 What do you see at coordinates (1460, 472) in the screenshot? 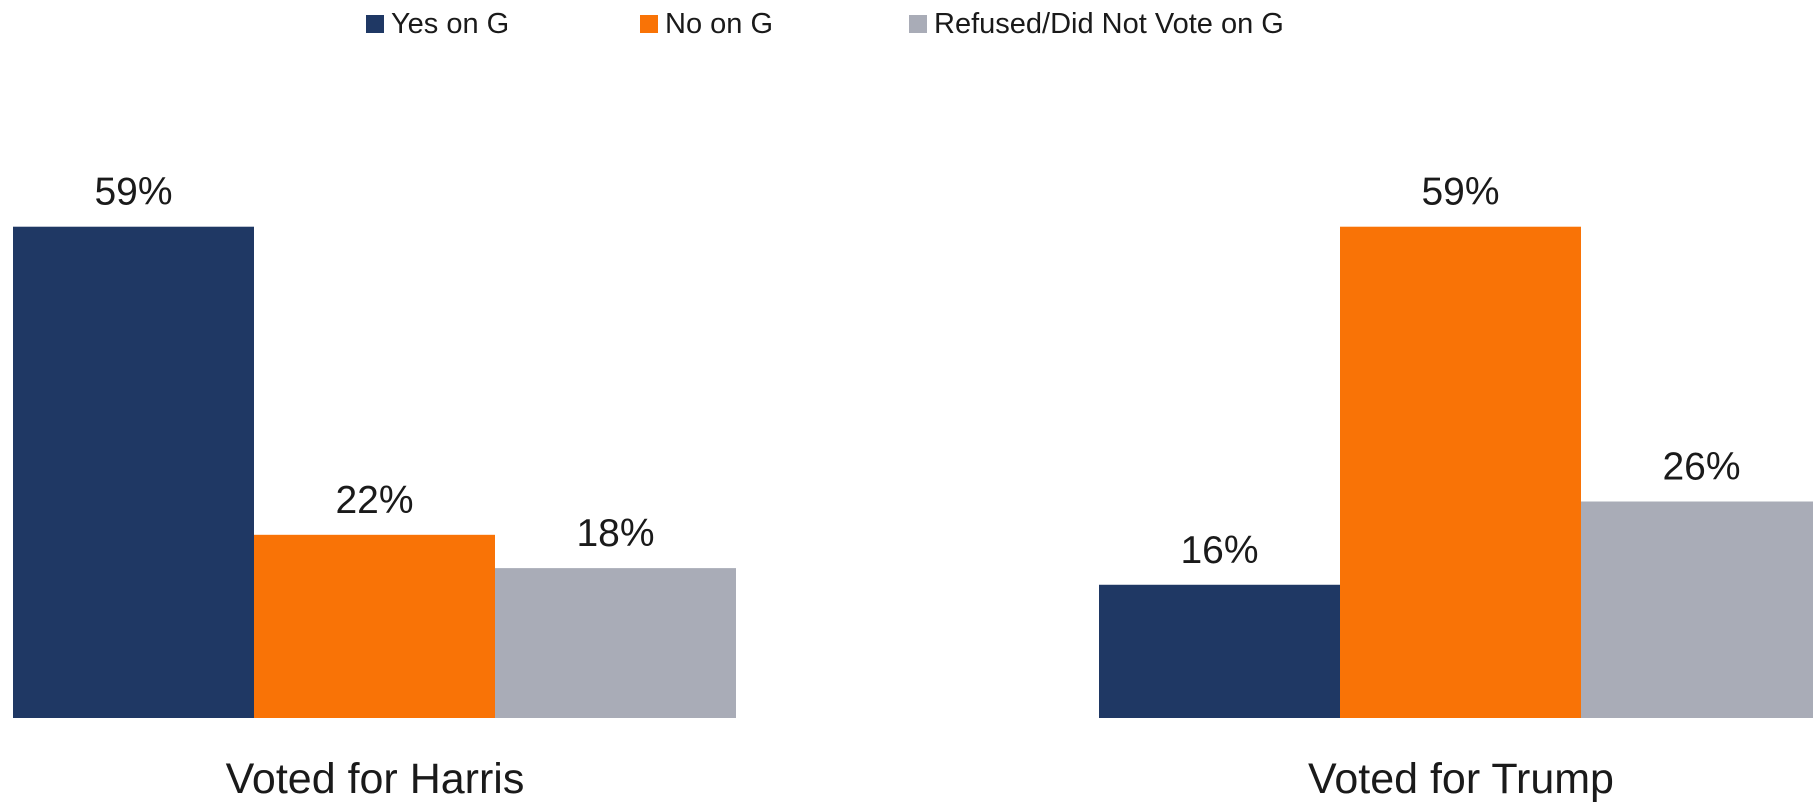
I see `bar-trump-no` at bounding box center [1460, 472].